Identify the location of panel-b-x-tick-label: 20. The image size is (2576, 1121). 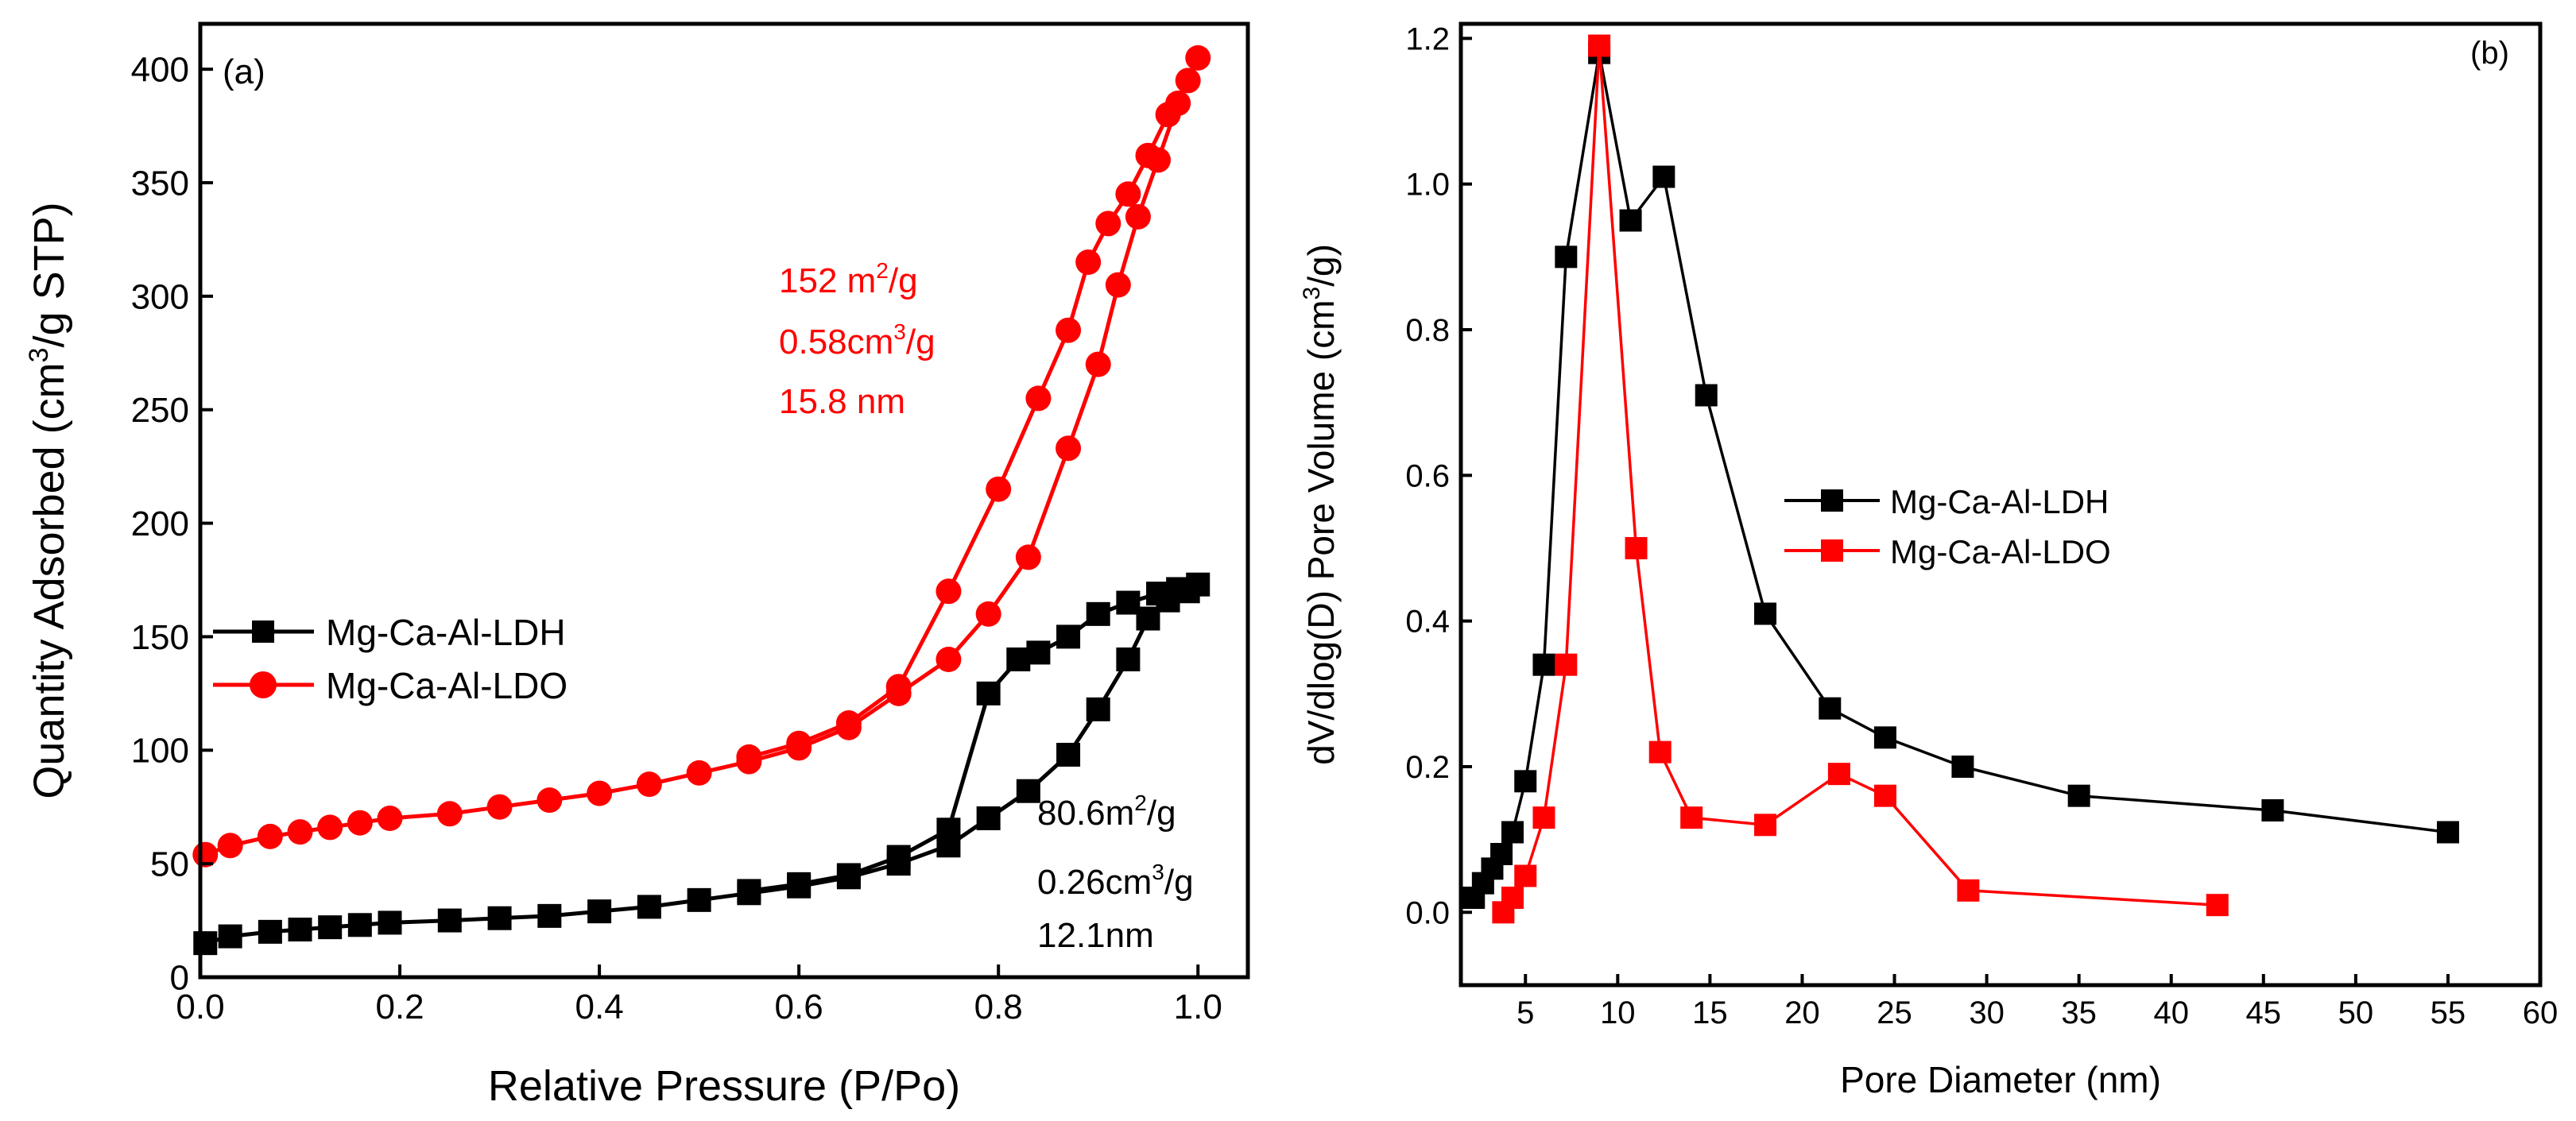
(1802, 1013).